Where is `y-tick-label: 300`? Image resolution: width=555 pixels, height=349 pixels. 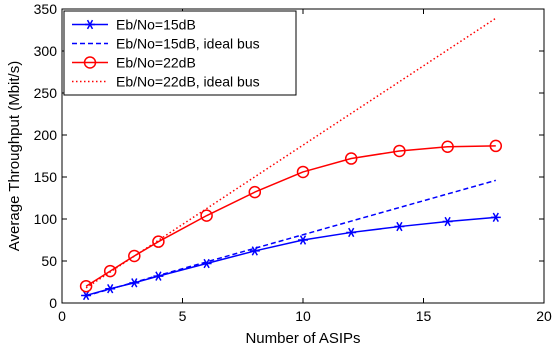
y-tick-label: 300 is located at coordinates (46, 51).